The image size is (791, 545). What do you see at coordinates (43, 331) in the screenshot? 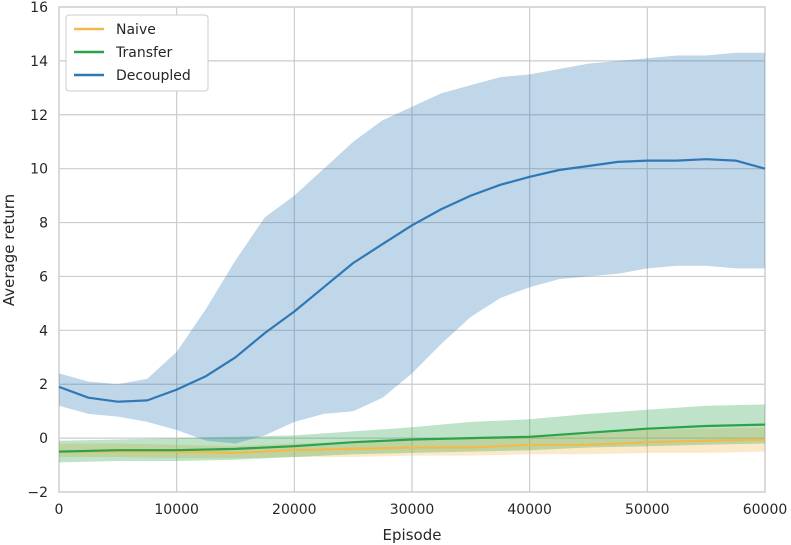
I see `y-tick-label: 4` at bounding box center [43, 331].